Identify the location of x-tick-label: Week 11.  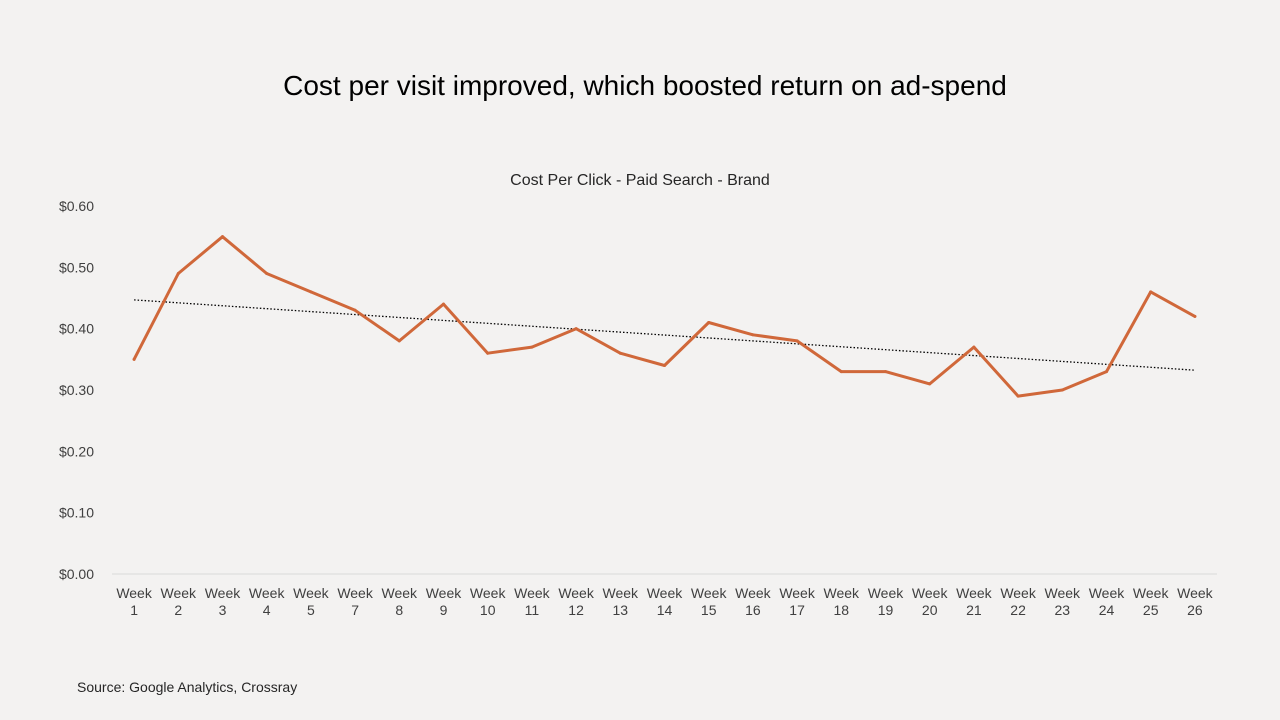
(532, 601).